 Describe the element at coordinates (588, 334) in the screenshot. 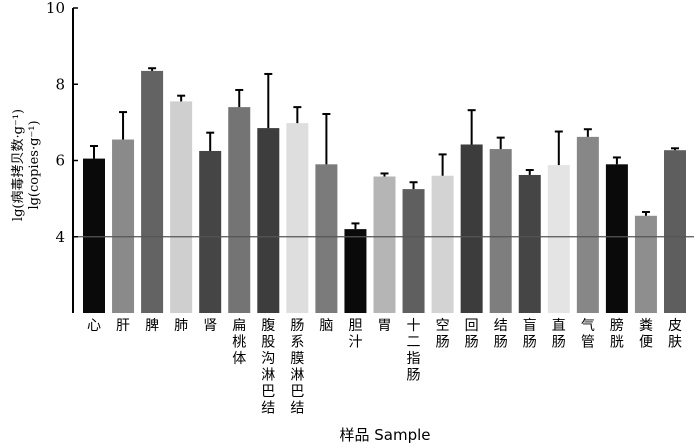

I see `x-label-17: 气管` at that location.